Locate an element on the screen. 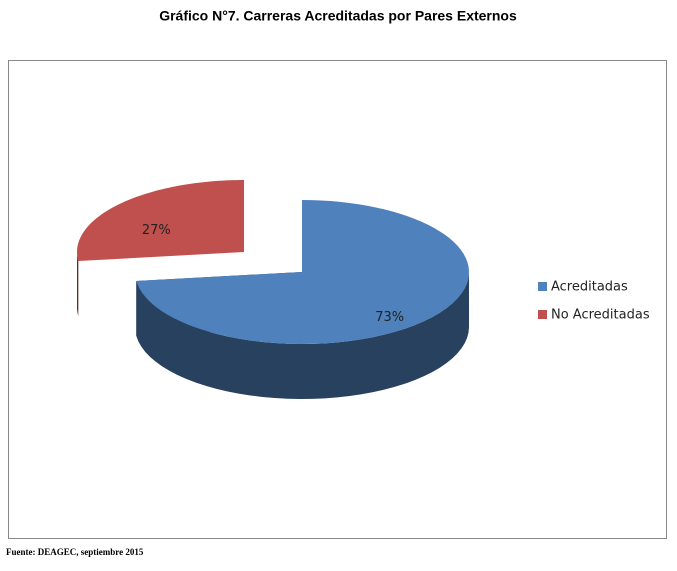 Image resolution: width=677 pixels, height=571 pixels. legend-label: No Acreditadas is located at coordinates (600, 315).